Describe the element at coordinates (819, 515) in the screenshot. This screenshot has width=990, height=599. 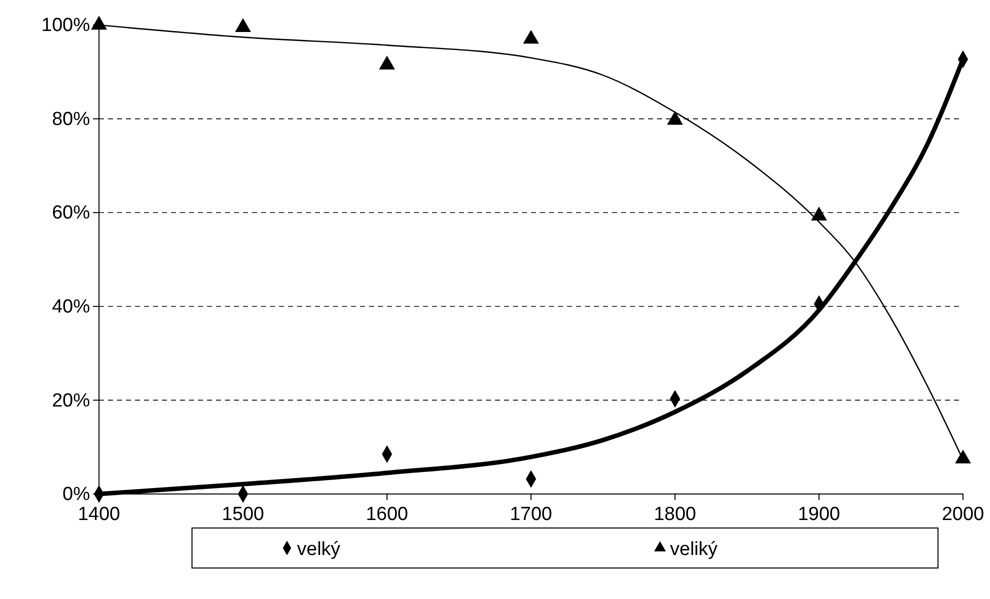
I see `x-tick-label: 1900` at that location.